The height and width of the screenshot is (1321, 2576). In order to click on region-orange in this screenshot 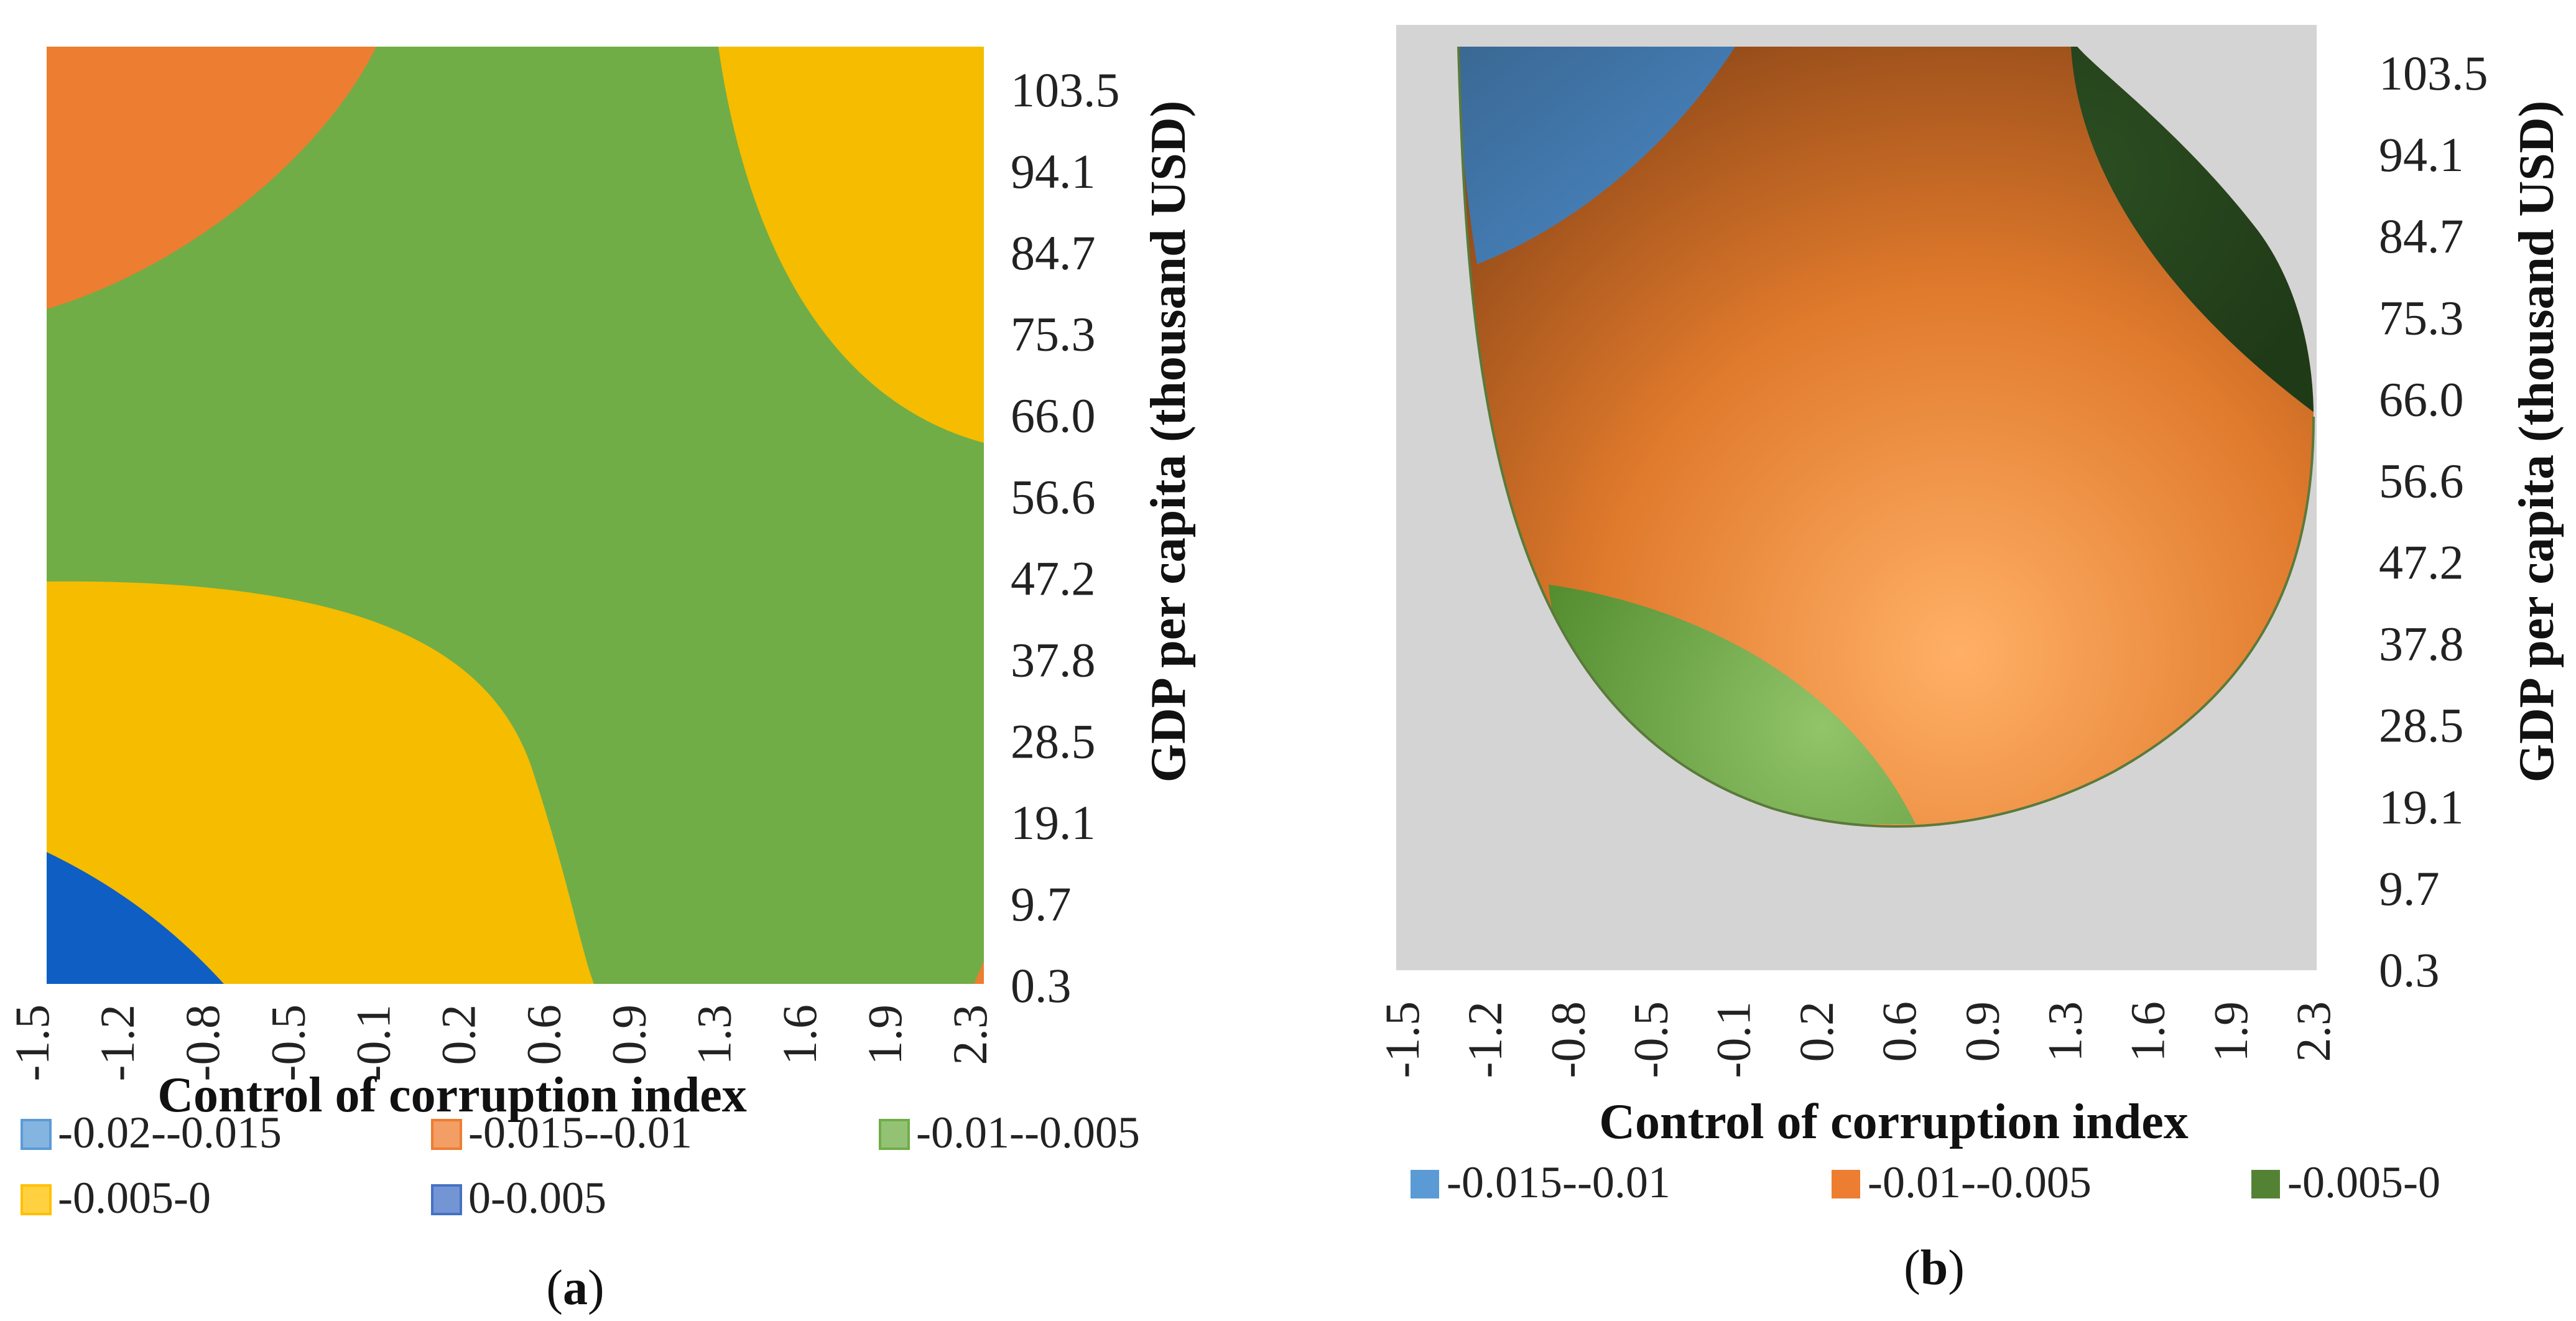, I will do `click(212, 178)`.